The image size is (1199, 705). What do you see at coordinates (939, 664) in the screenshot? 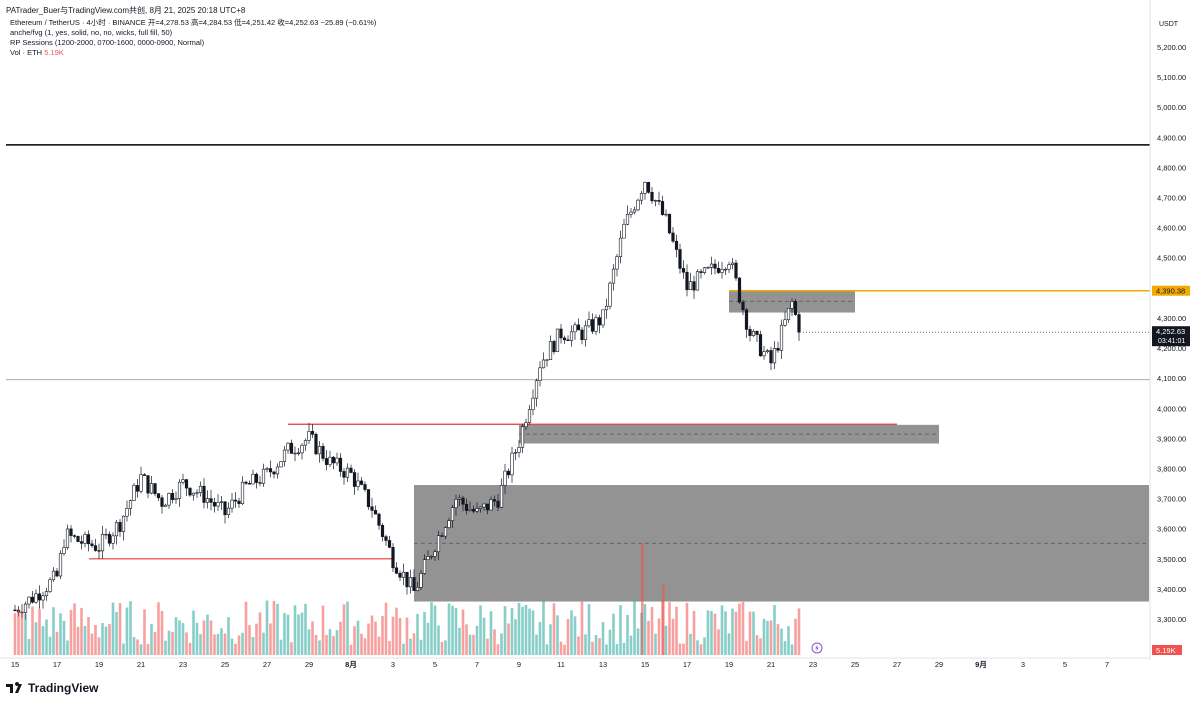
I see `time-tick-label: 29` at bounding box center [939, 664].